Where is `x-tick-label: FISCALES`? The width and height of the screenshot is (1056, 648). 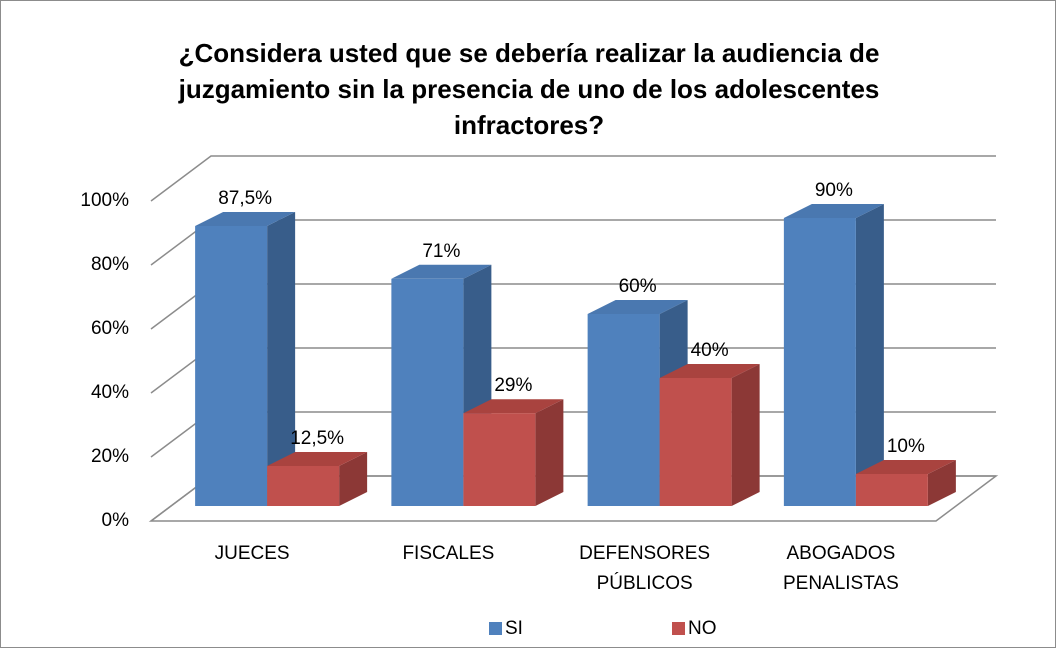
x-tick-label: FISCALES is located at coordinates (448, 553).